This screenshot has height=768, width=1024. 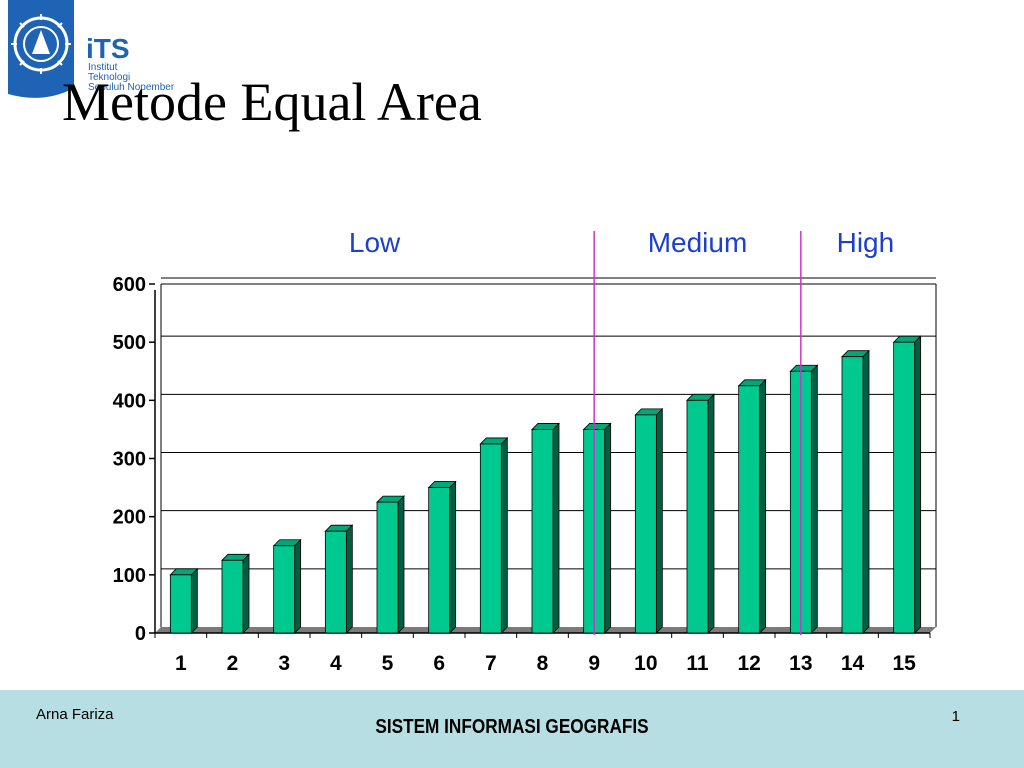 I want to click on page-number: 1, so click(x=955, y=716).